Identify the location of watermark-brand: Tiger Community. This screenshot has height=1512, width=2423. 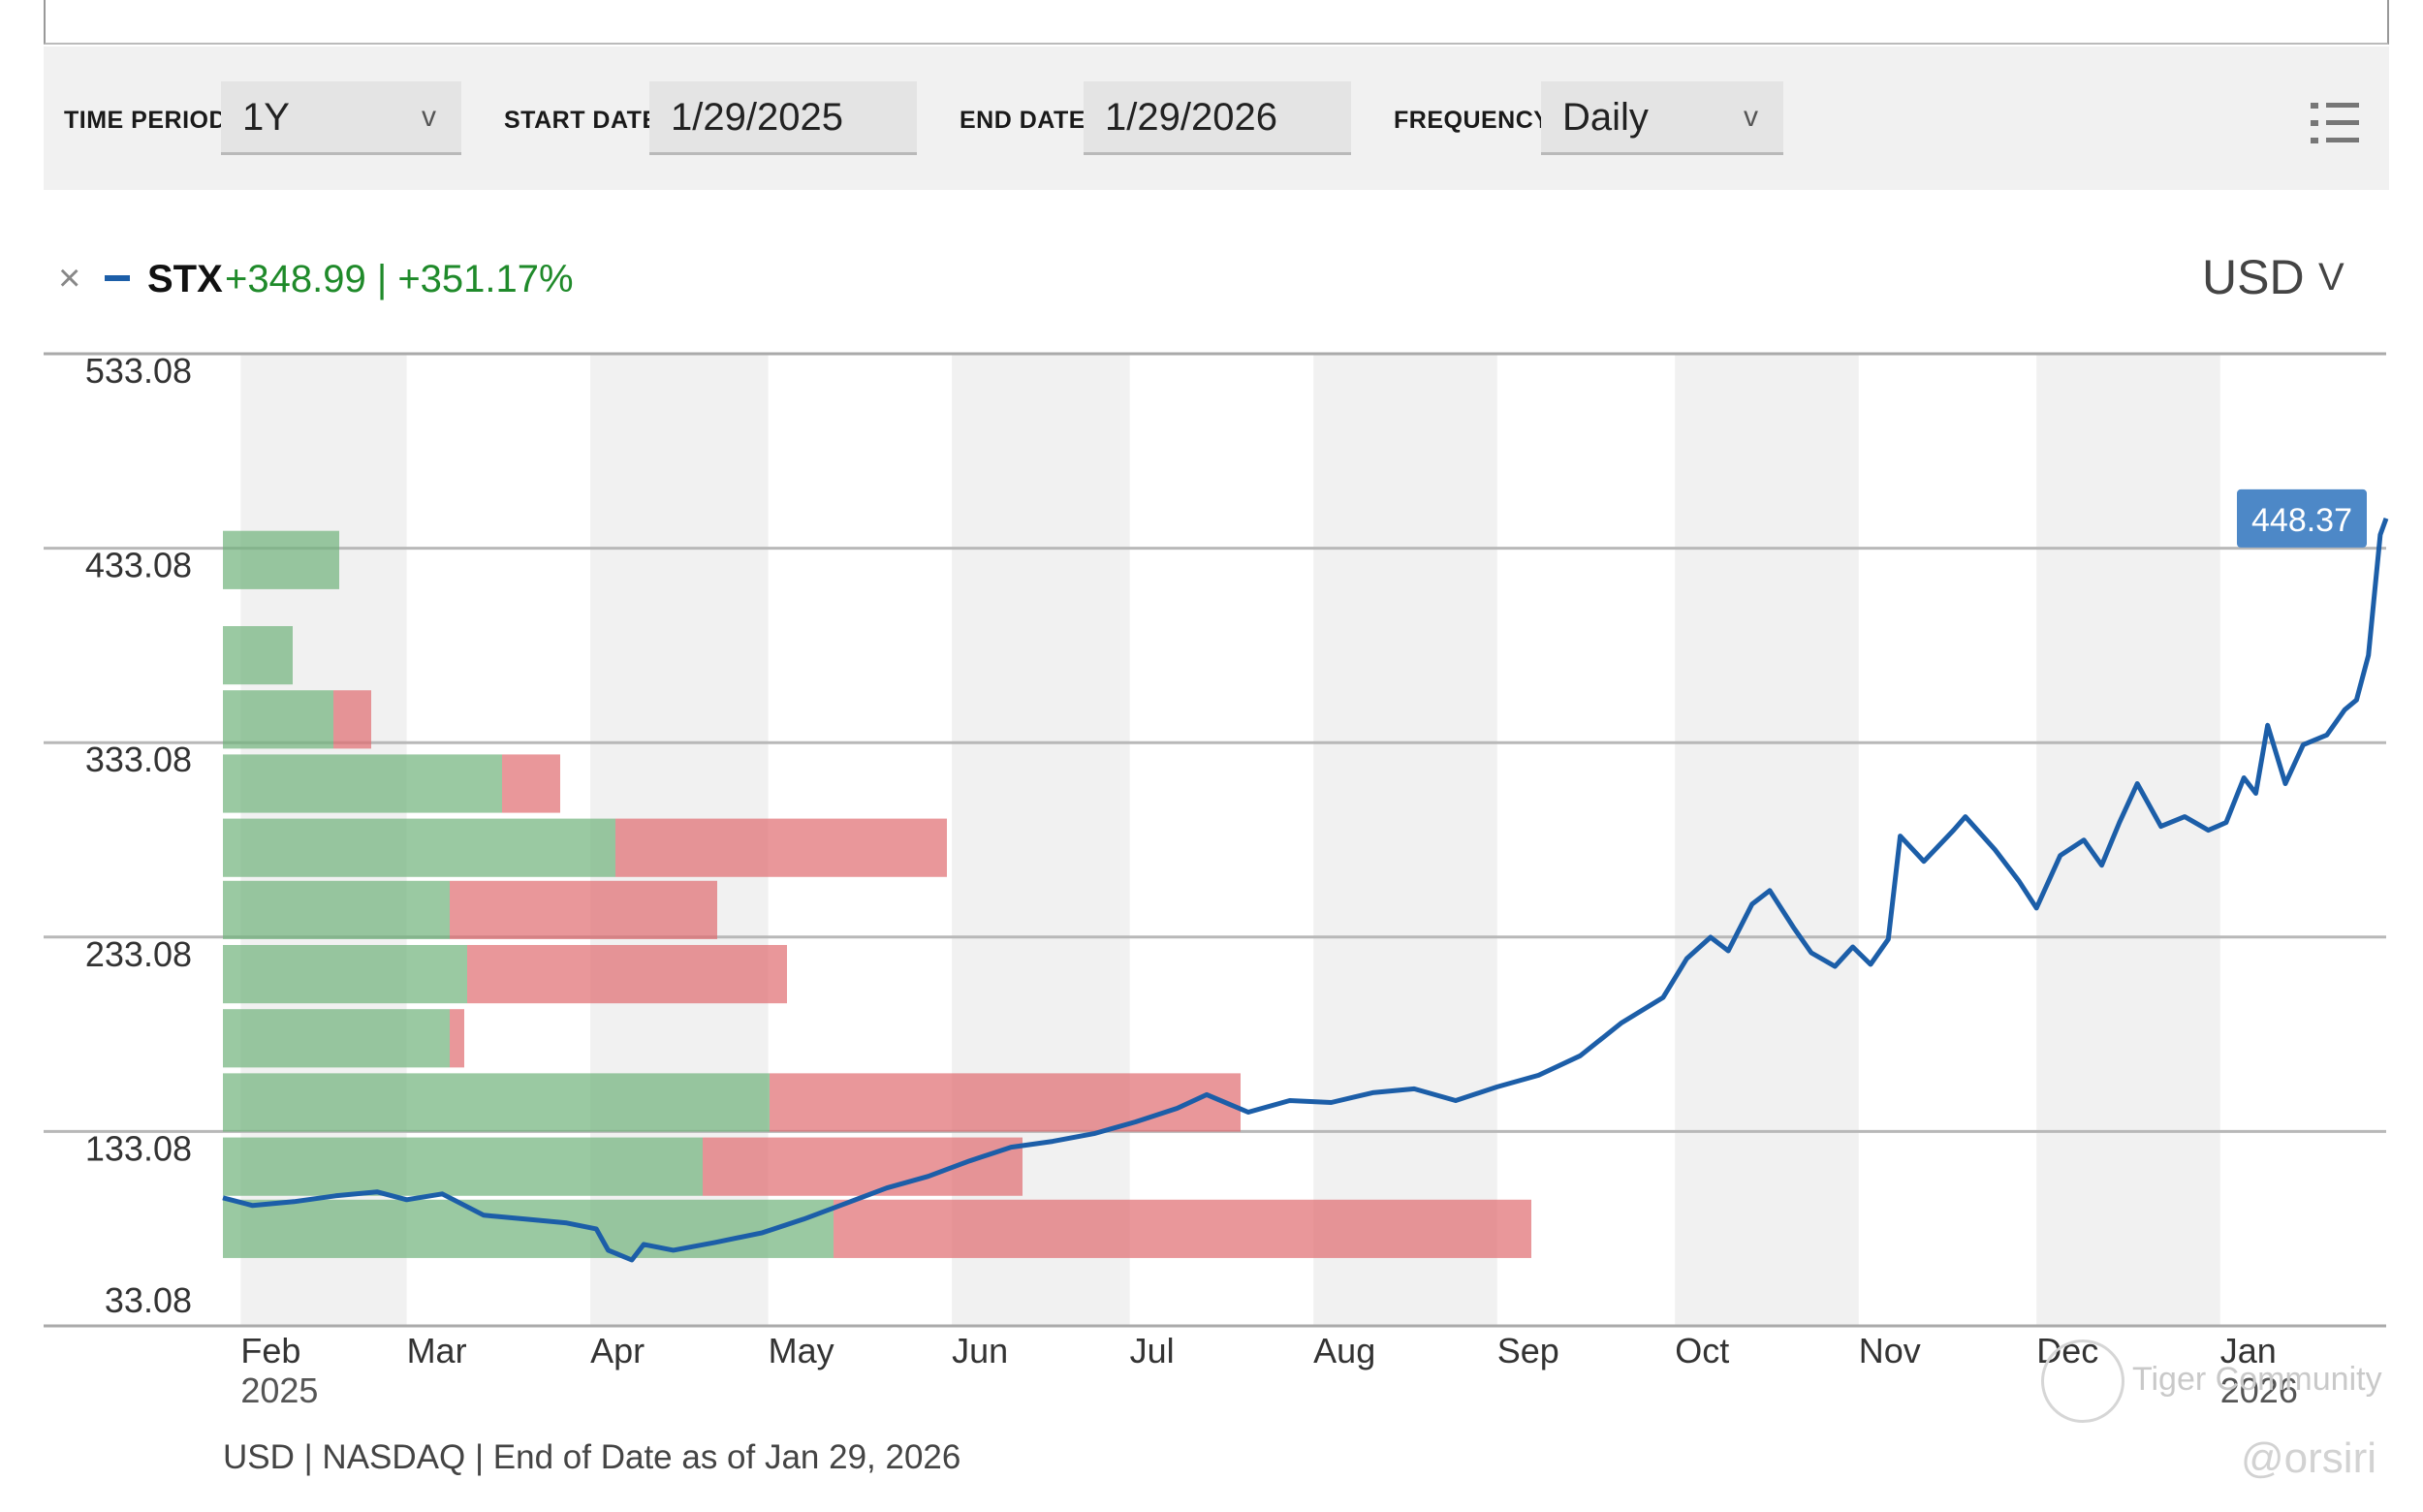
(2257, 1379).